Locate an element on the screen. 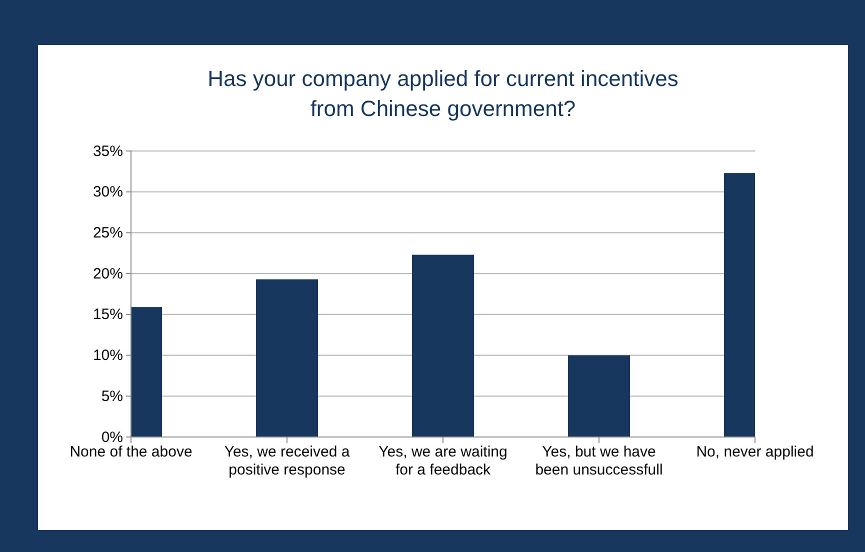 This screenshot has height=552, width=865. x-tick-label: None of the above is located at coordinates (131, 452).